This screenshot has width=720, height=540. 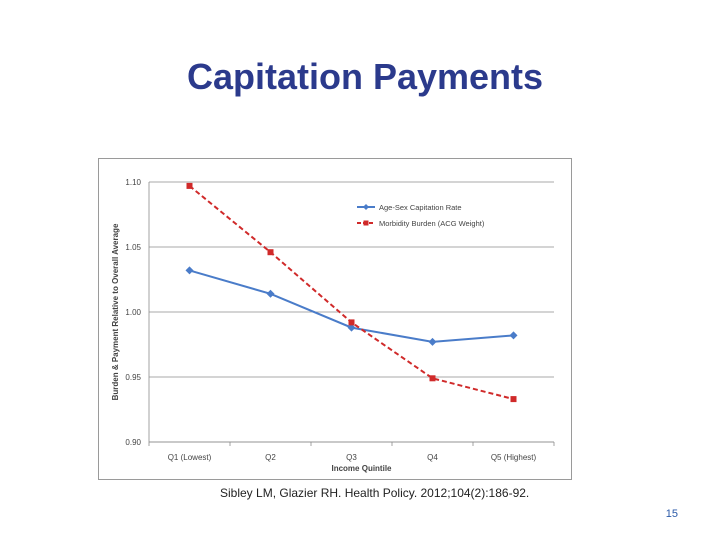 I want to click on x-tick-label: Q2, so click(x=270, y=457).